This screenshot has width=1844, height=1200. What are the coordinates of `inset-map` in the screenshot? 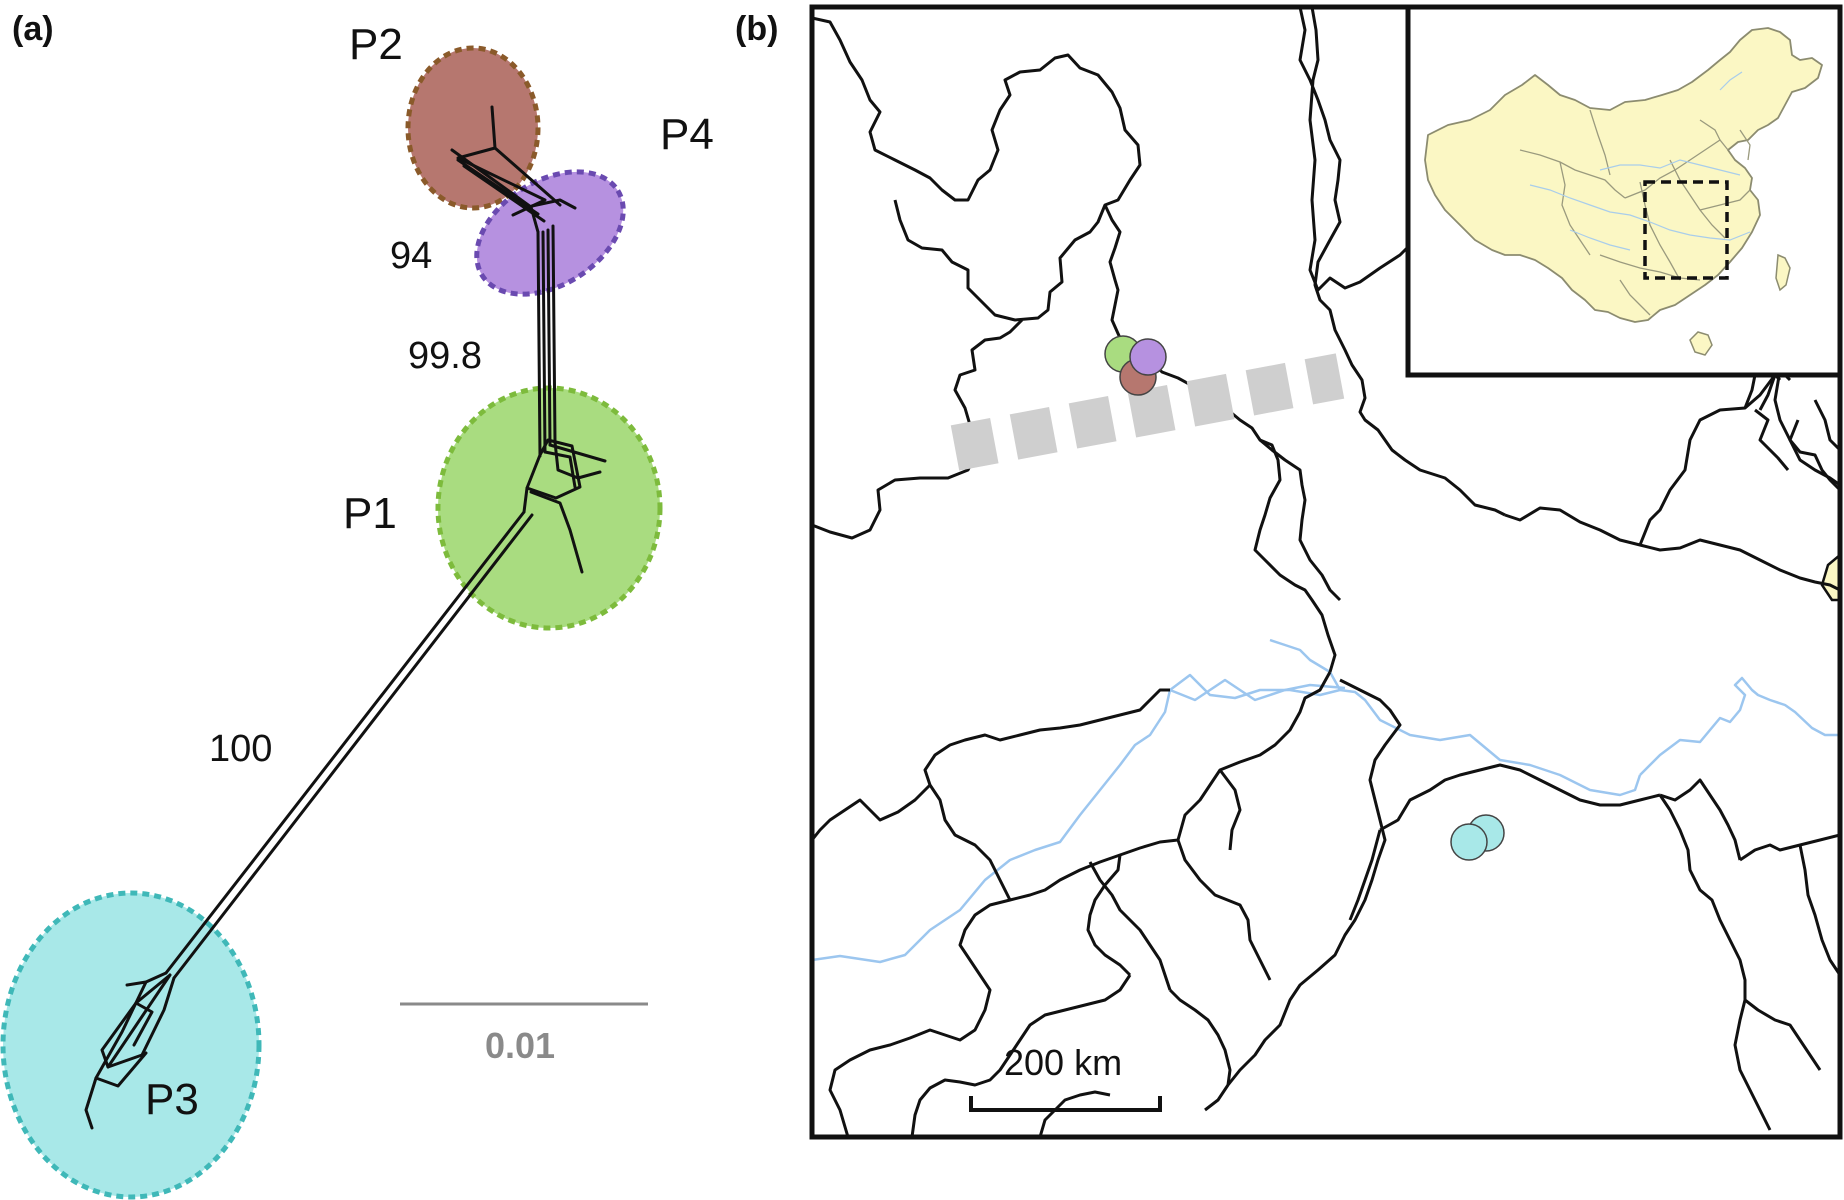 It's located at (1624, 191).